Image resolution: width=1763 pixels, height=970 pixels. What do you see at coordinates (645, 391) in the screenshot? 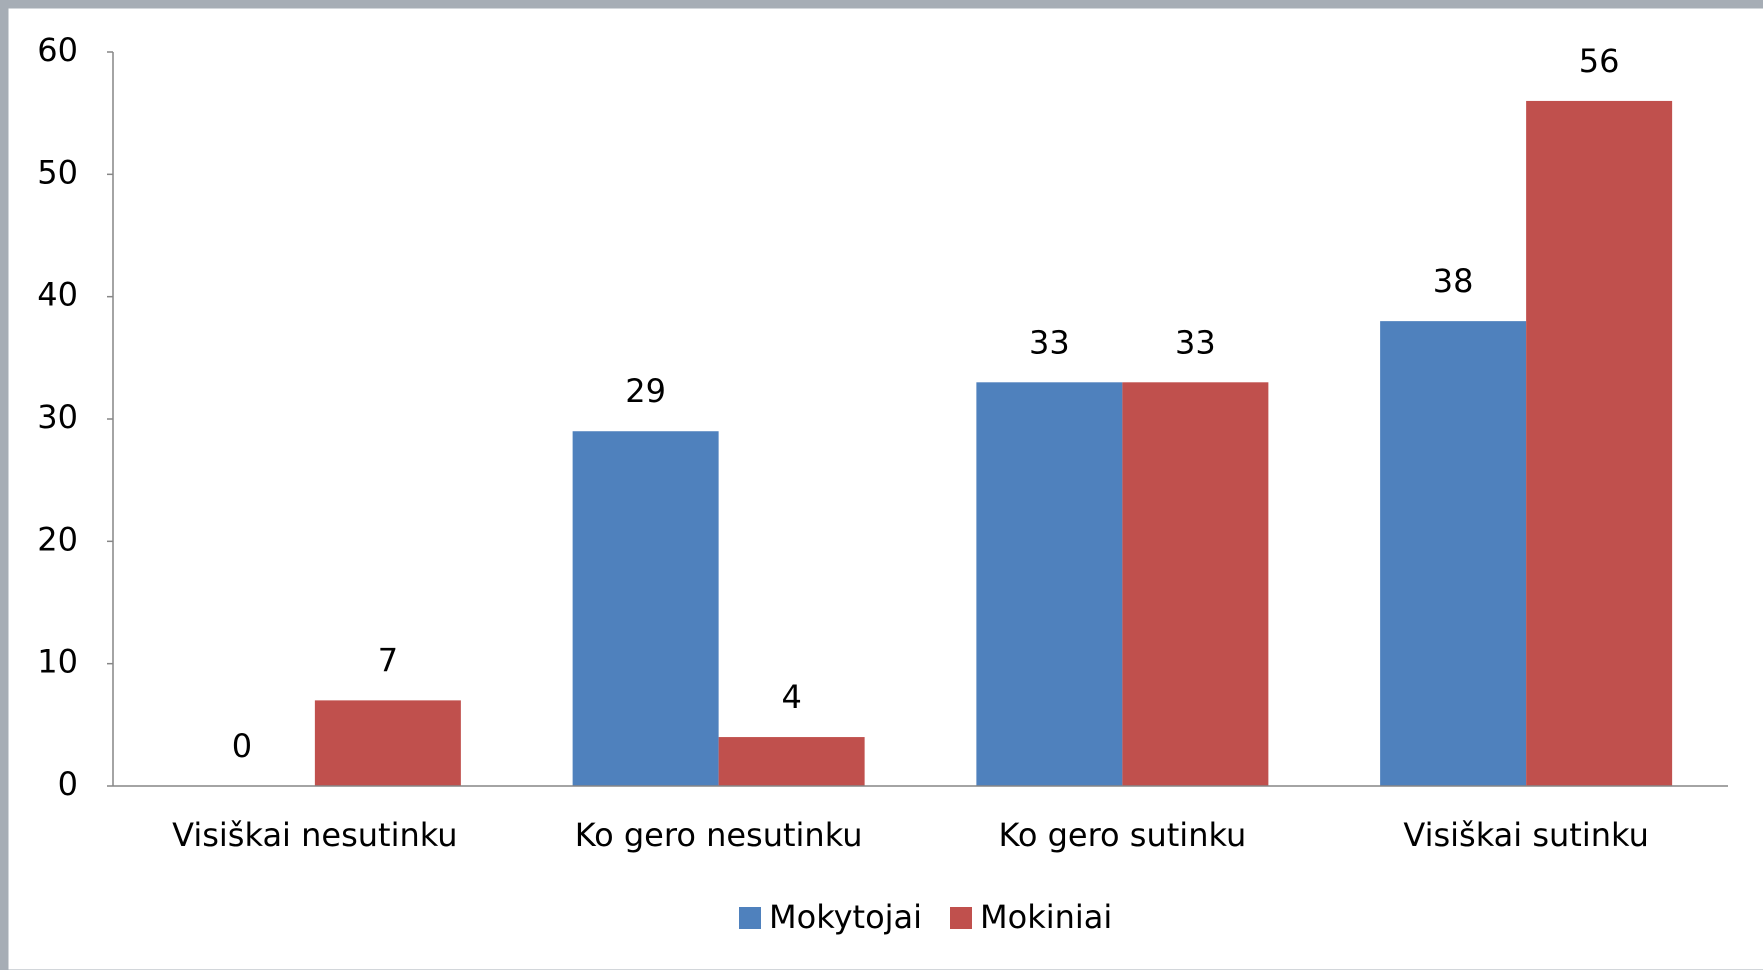
I see `data-label: 29` at bounding box center [645, 391].